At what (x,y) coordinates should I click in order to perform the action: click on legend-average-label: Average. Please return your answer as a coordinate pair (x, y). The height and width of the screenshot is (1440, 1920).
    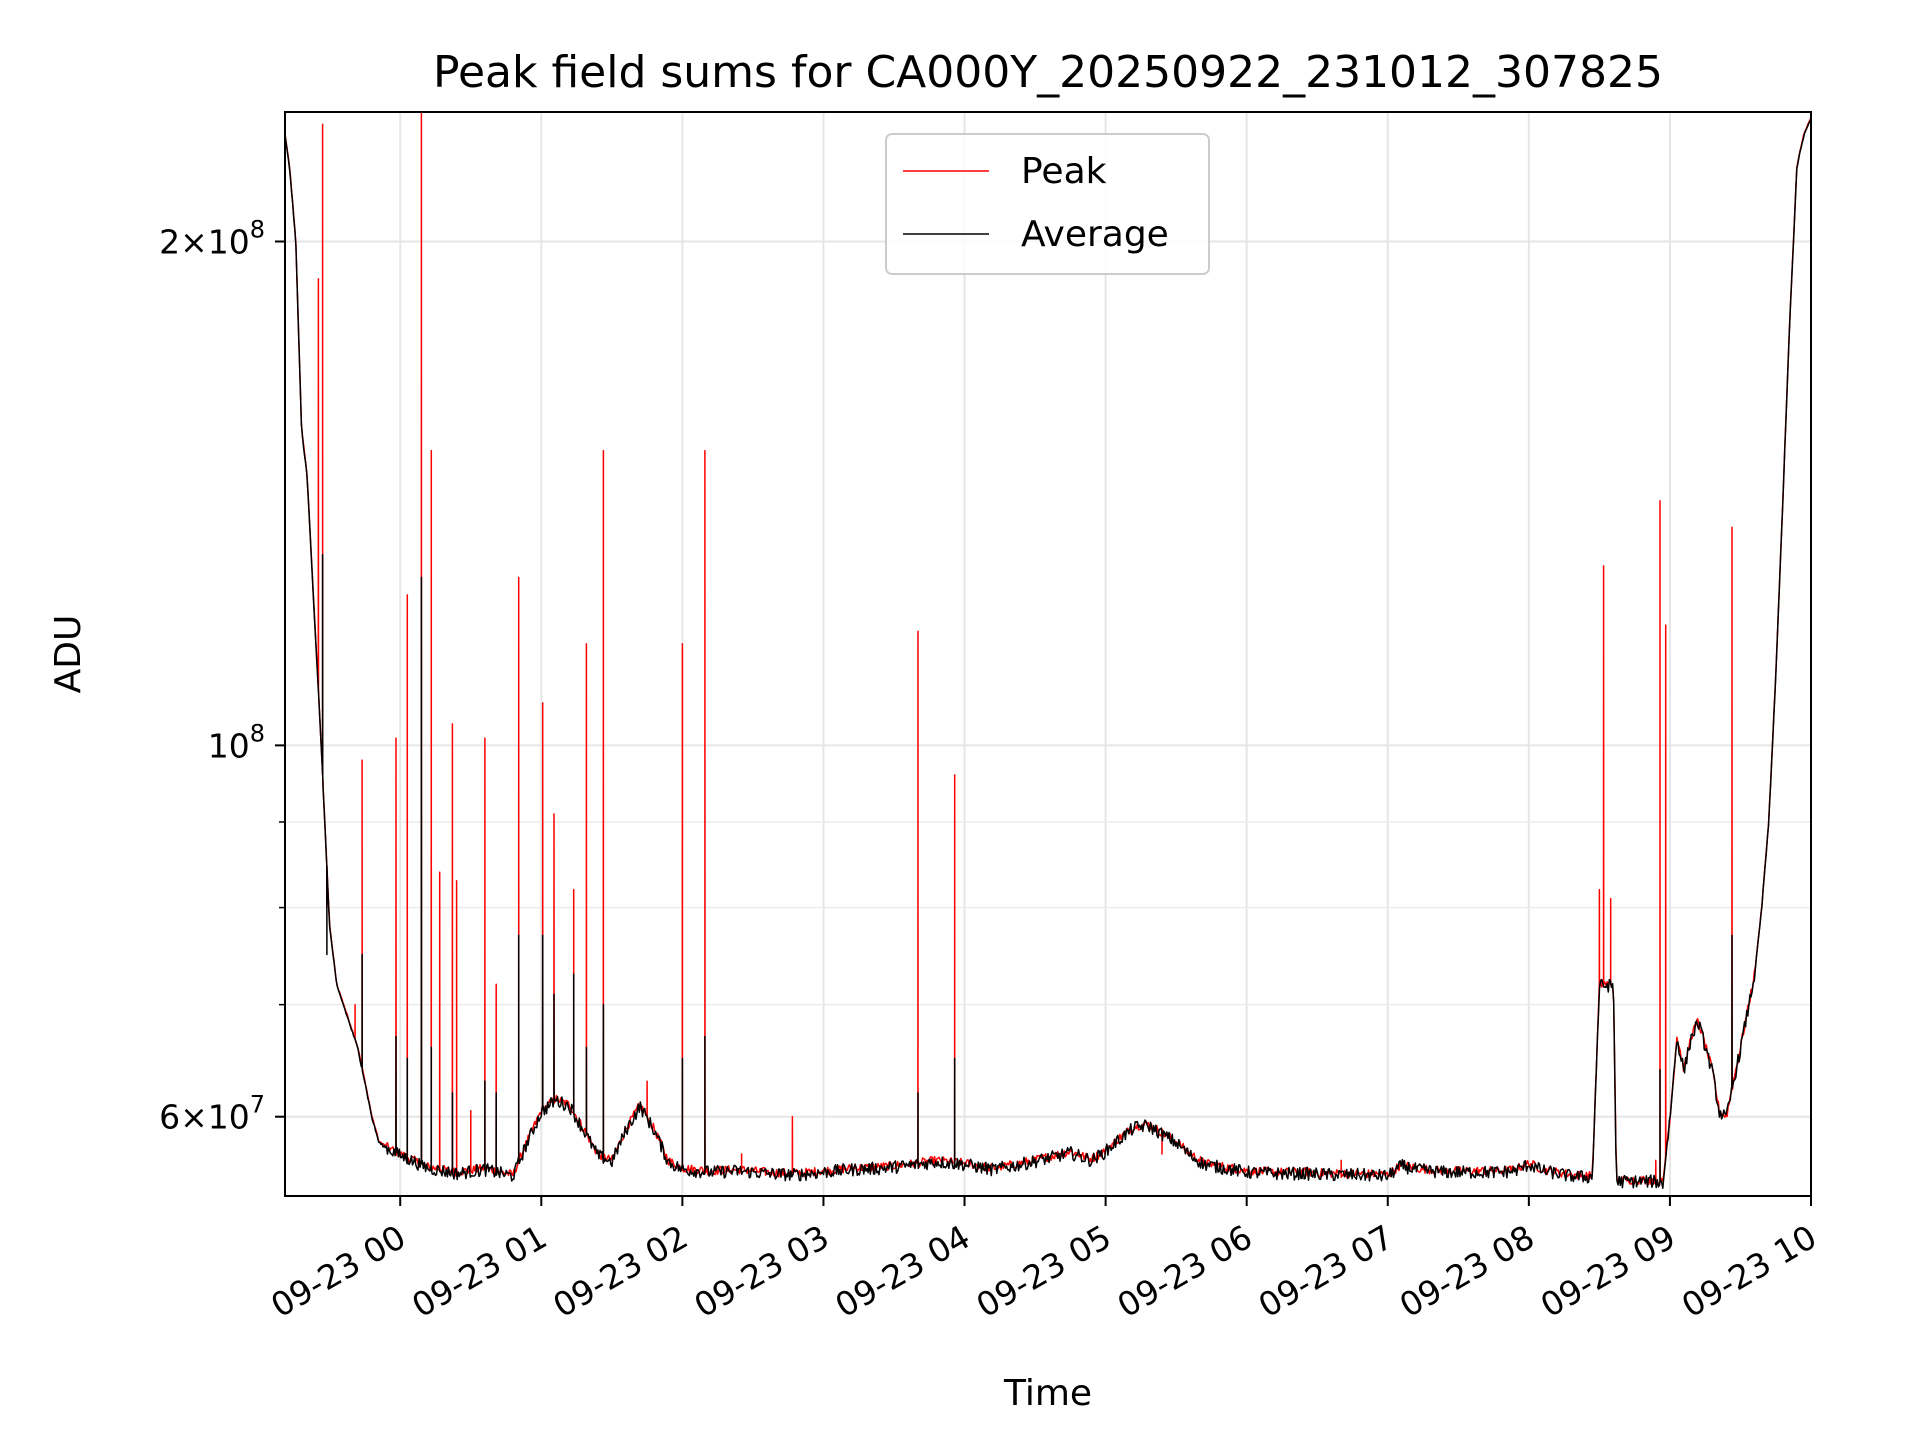
    Looking at the image, I should click on (1095, 234).